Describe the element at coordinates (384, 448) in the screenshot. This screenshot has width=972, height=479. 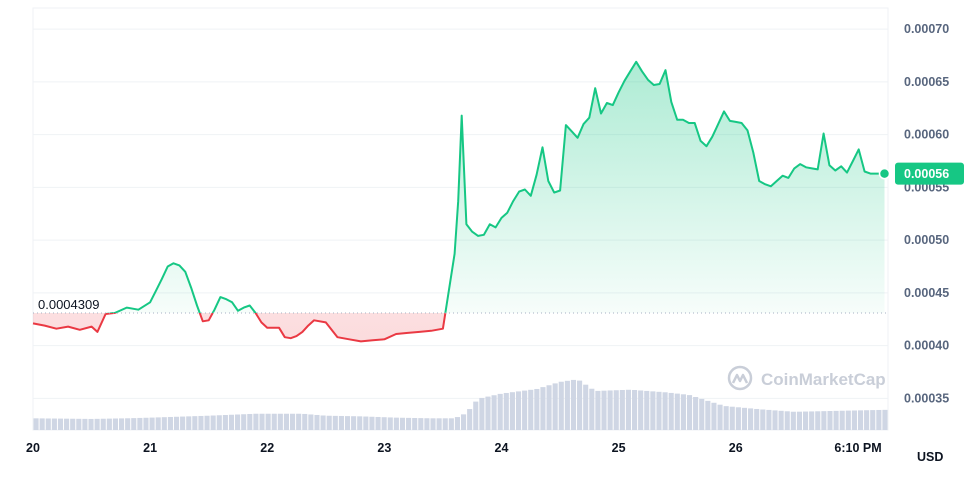
I see `x-tick-label: 23` at that location.